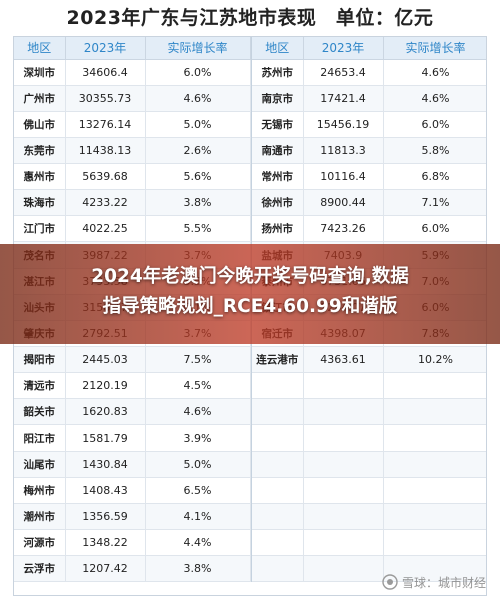 Image resolution: width=500 pixels, height=596 pixels. What do you see at coordinates (40, 438) in the screenshot?
I see `cell-region: 阳江市` at bounding box center [40, 438].